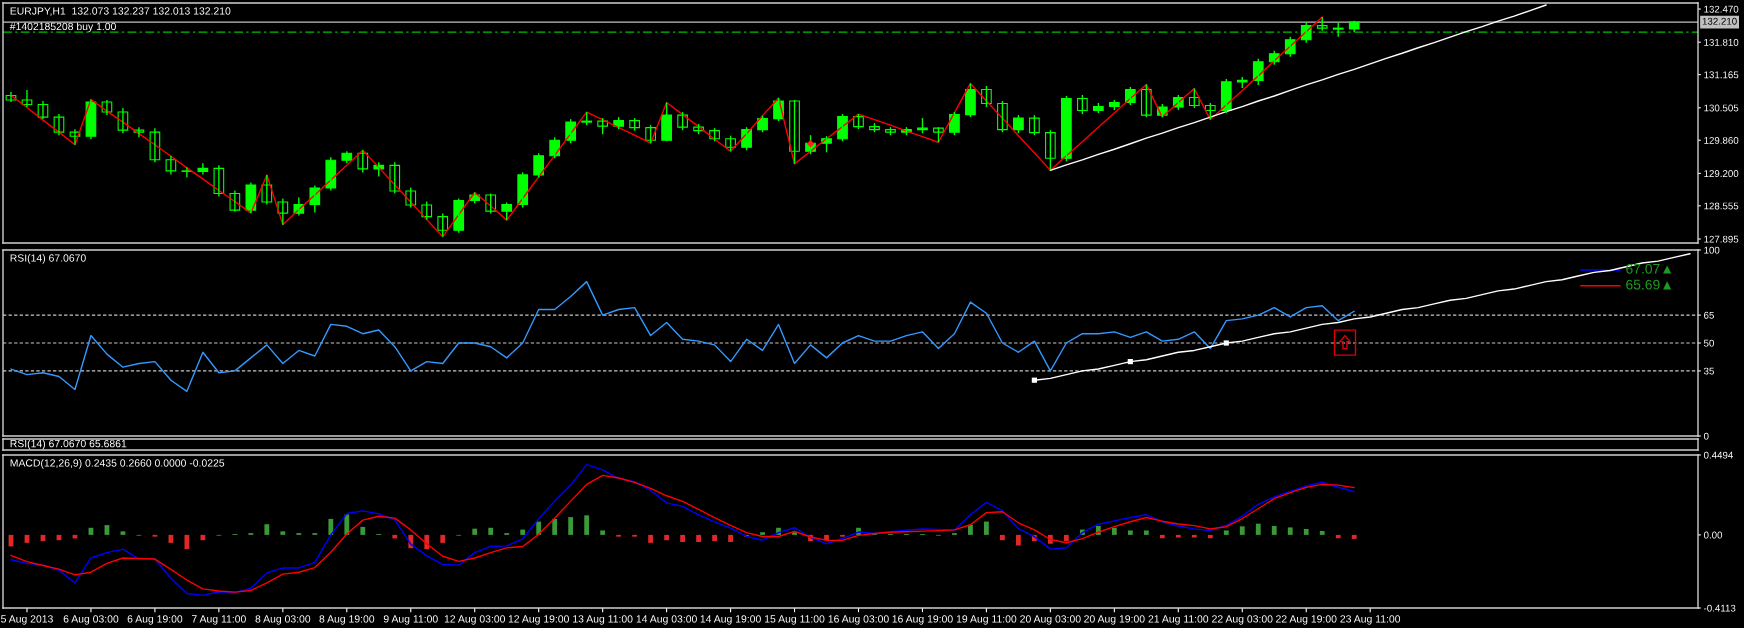  I want to click on x-tick-label: 21 Aug 11:00, so click(1178, 620).